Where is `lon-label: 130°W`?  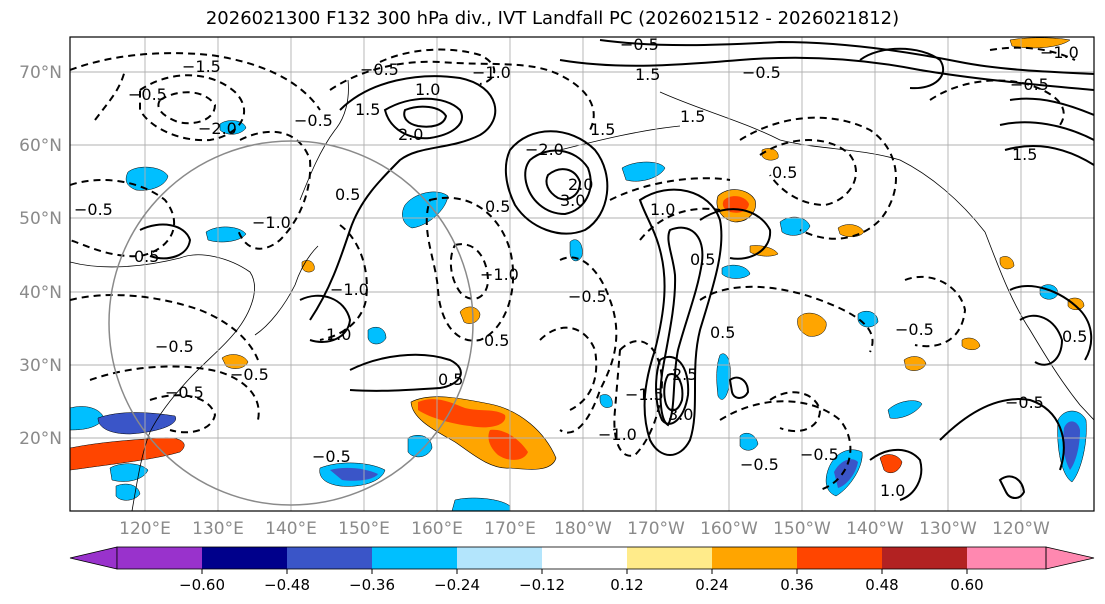 lon-label: 130°W is located at coordinates (948, 529).